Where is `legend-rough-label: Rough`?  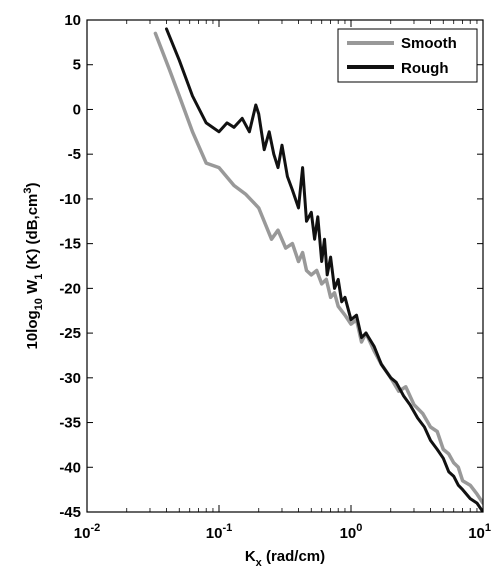
legend-rough-label: Rough is located at coordinates (424, 68).